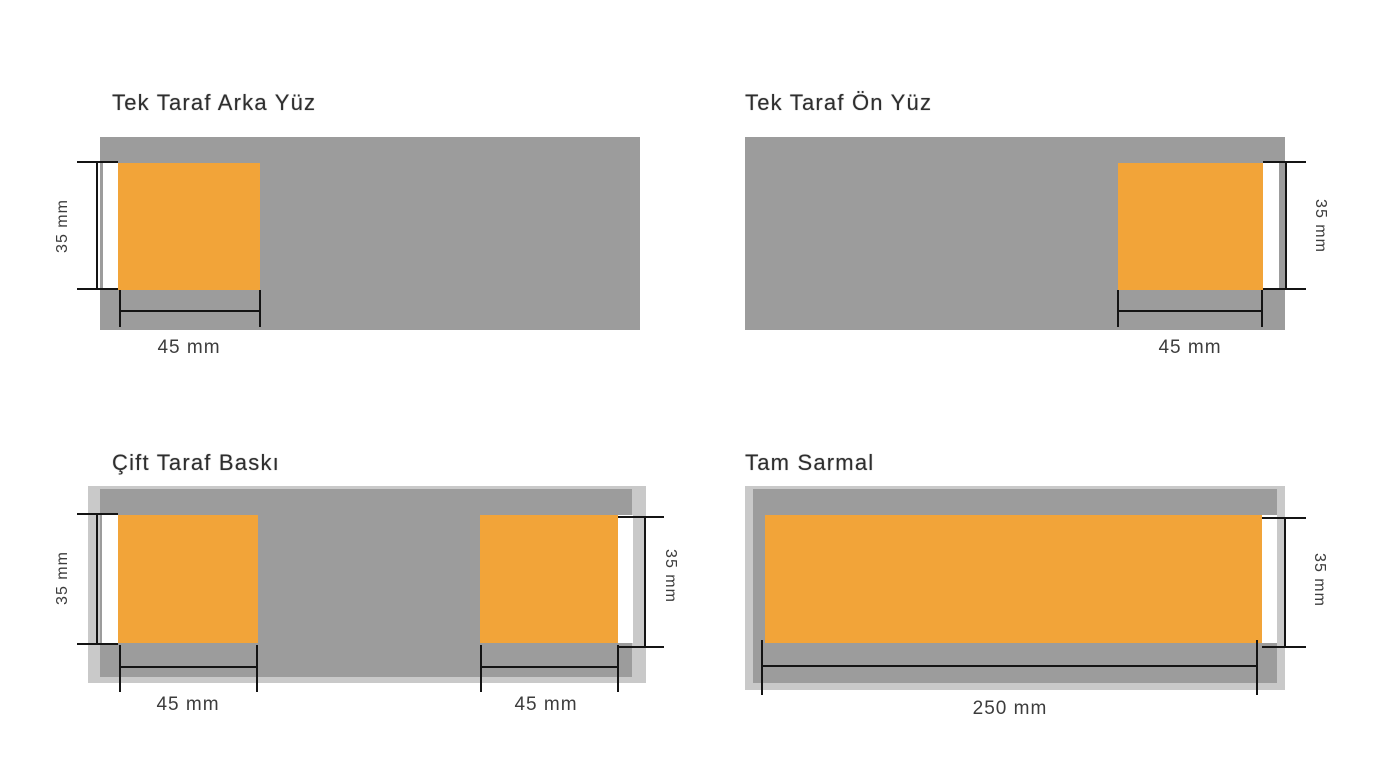 This screenshot has width=1400, height=760. I want to click on print-area-full-wrap, so click(1013, 579).